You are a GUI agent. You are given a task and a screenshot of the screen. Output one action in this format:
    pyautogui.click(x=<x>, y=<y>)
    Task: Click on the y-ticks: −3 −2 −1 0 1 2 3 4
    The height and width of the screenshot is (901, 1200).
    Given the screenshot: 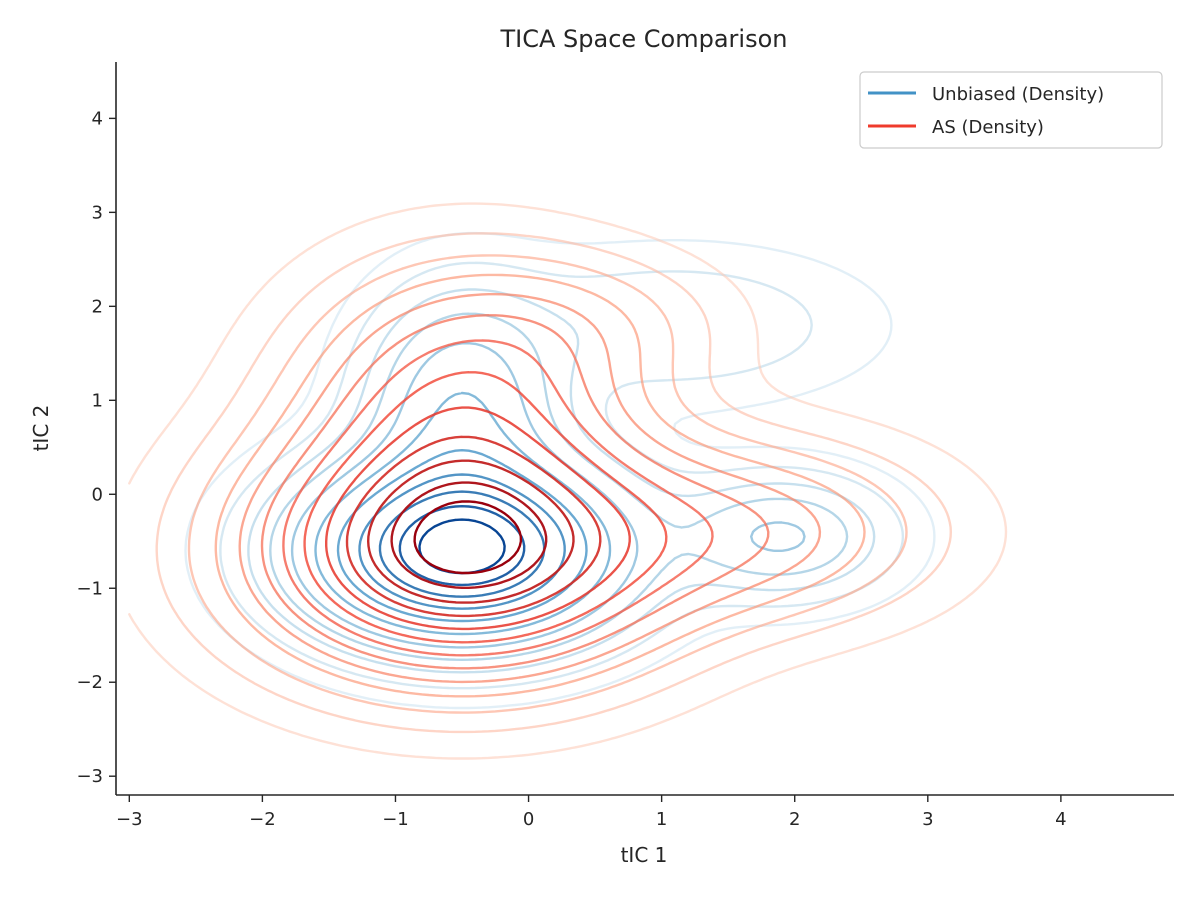 What is the action you would take?
    pyautogui.click(x=96, y=447)
    